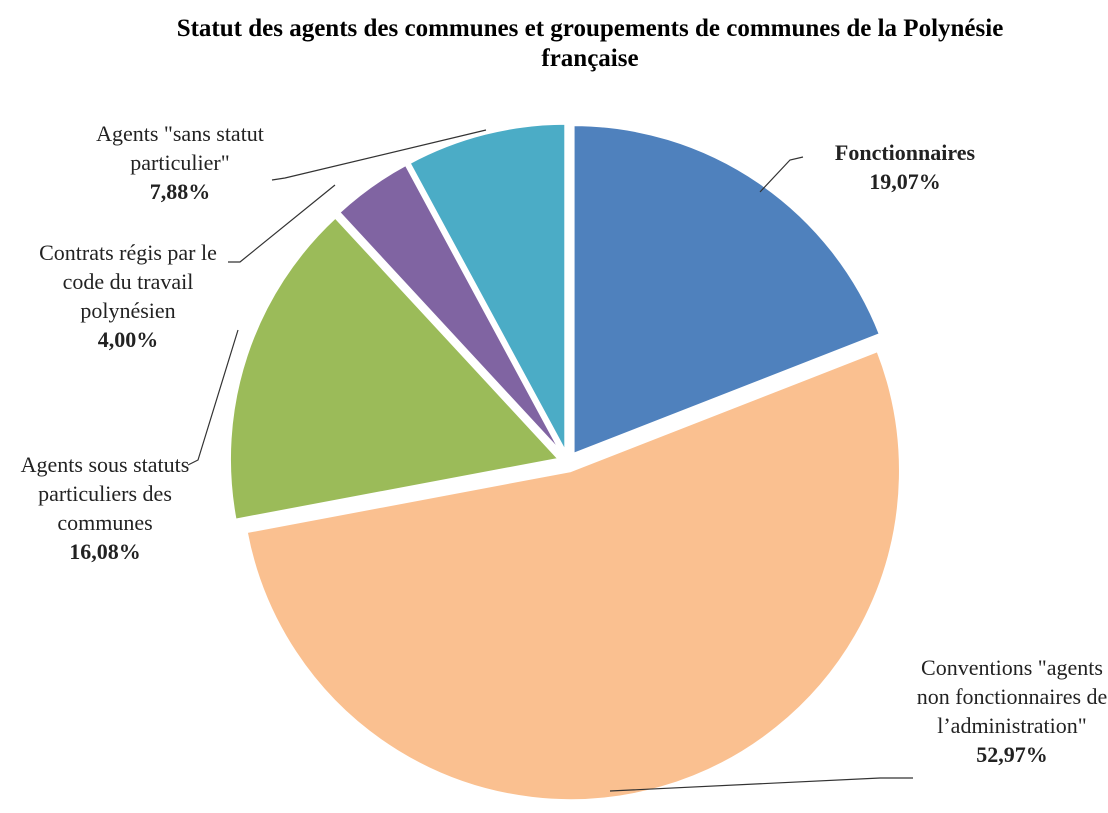 The width and height of the screenshot is (1108, 813). I want to click on value-label: 4,00%, so click(128, 339).